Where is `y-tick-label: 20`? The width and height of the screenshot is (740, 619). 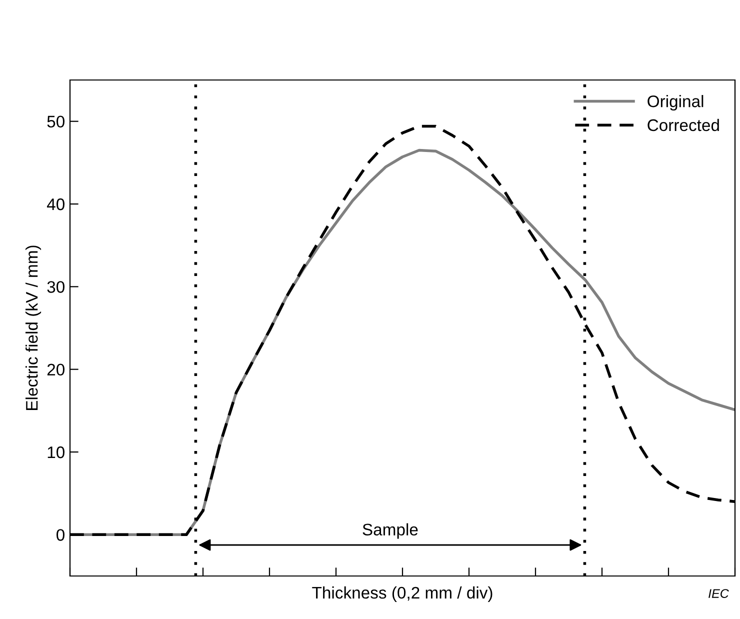
y-tick-label: 20 is located at coordinates (55, 370).